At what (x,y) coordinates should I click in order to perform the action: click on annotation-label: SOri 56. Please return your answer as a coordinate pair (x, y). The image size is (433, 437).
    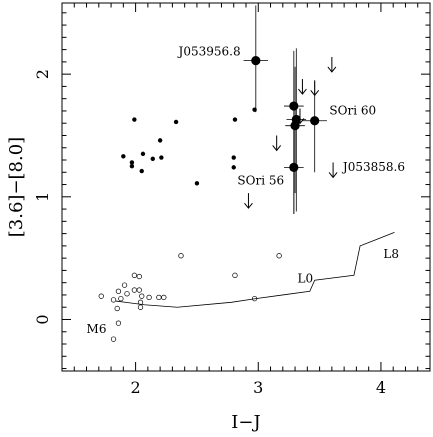
    Looking at the image, I should click on (260, 181).